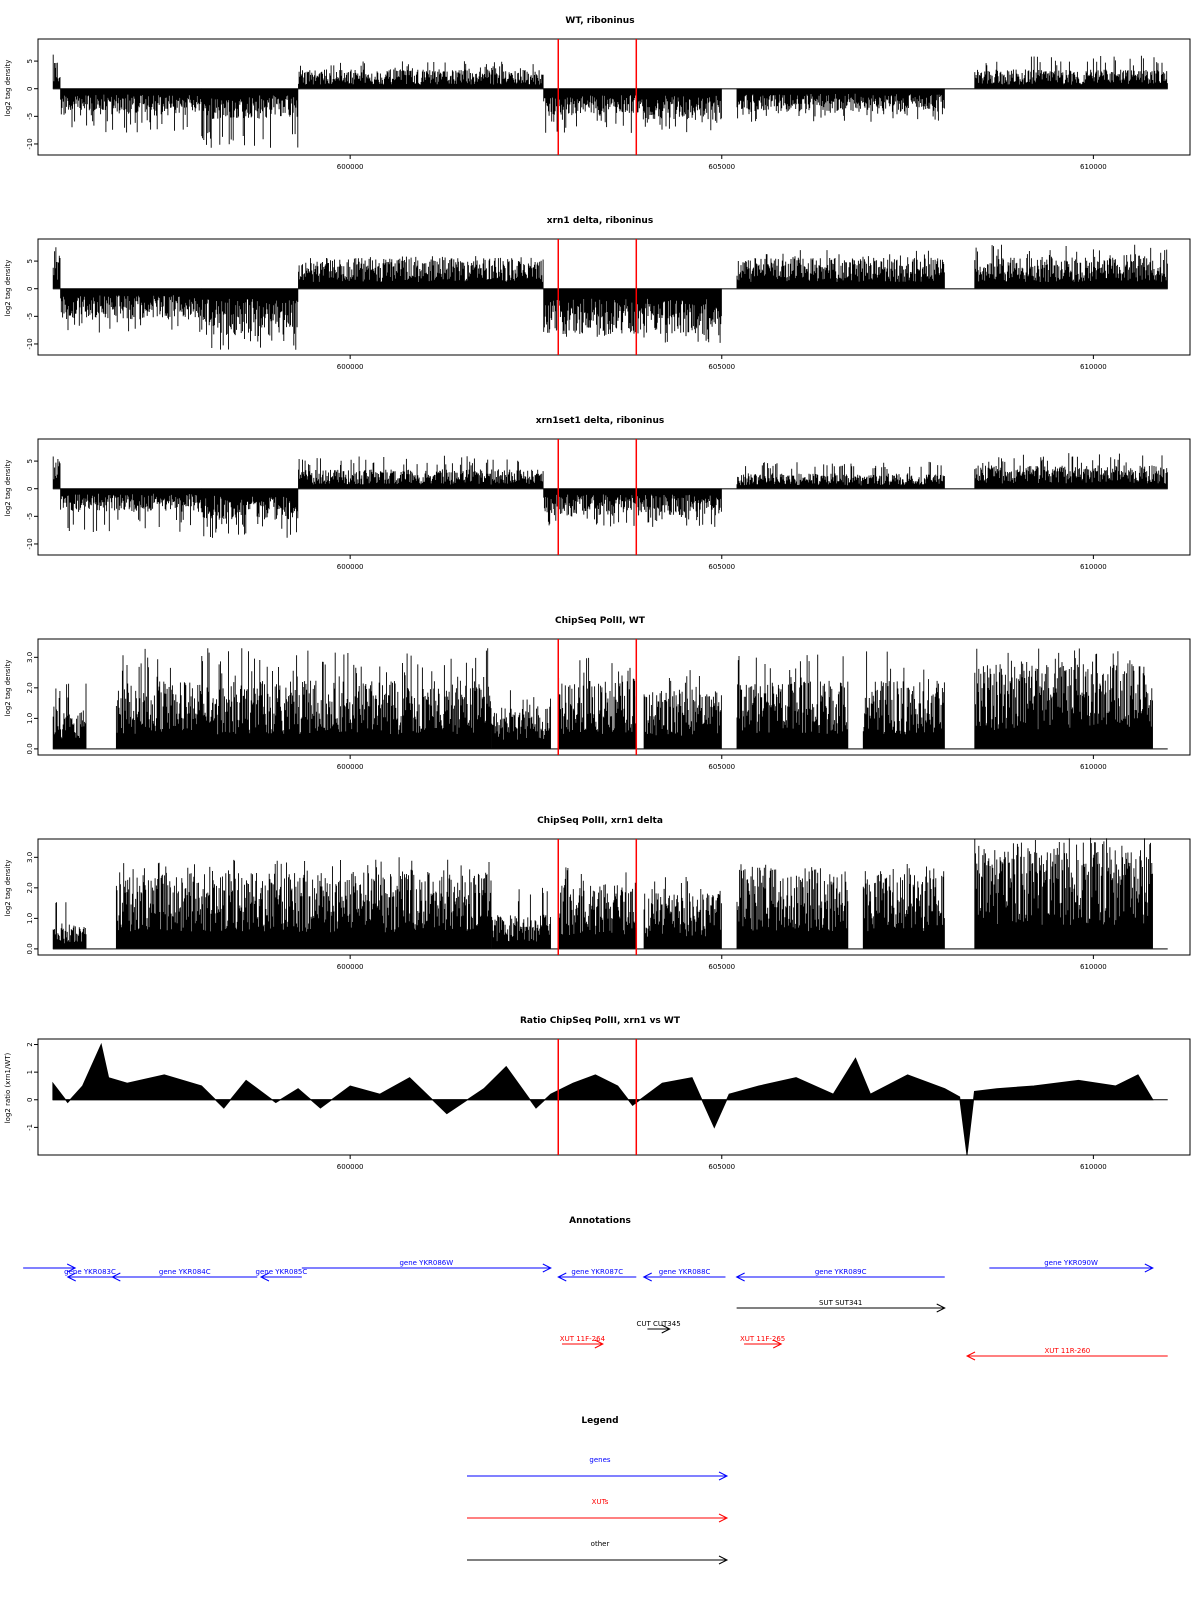 Image resolution: width=1200 pixels, height=1600 pixels. I want to click on legend-items: genes XUTs other, so click(598, 1510).